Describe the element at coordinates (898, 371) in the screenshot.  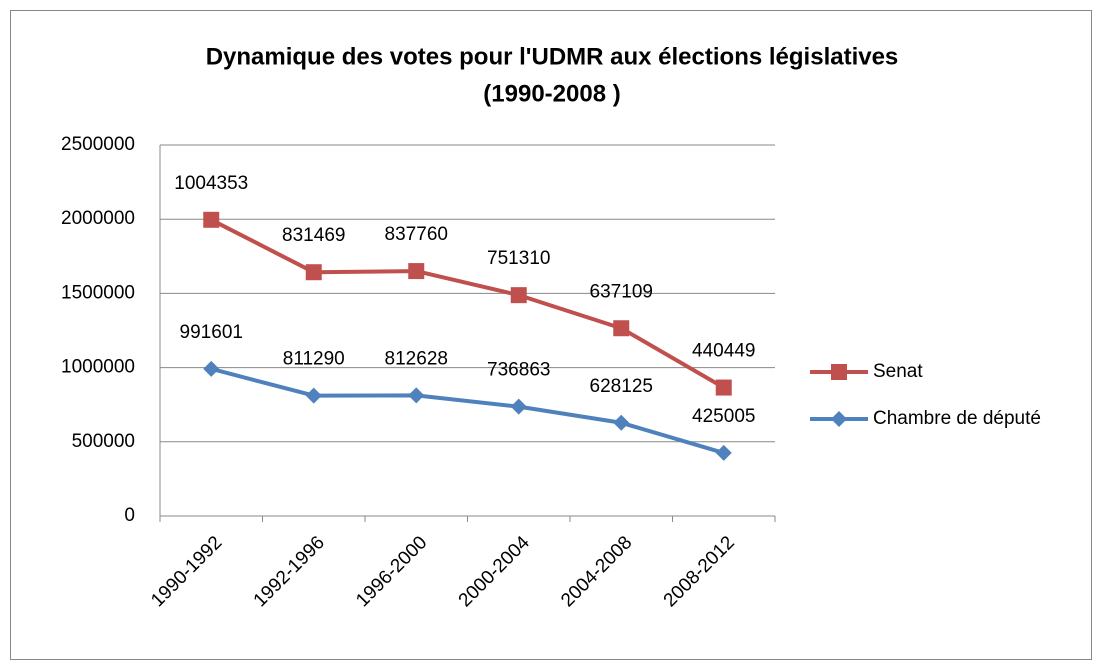
I see `legend-label: Senat` at that location.